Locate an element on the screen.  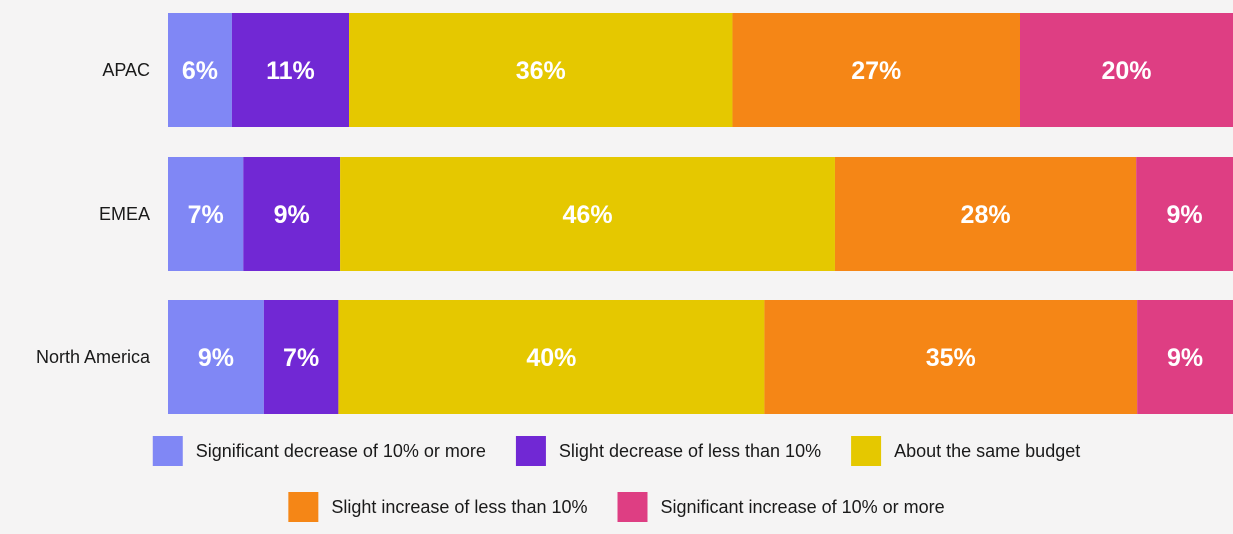
data-label: 36% is located at coordinates (541, 71).